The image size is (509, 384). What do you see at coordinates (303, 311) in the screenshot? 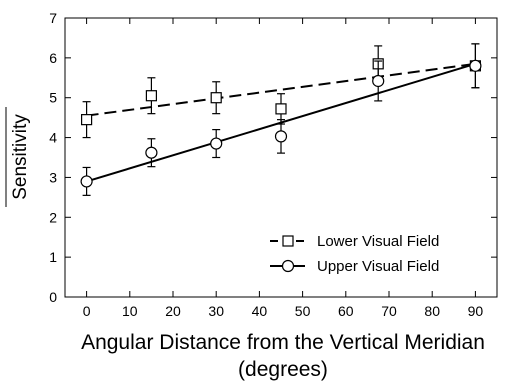
I see `x-tick-label: 50` at bounding box center [303, 311].